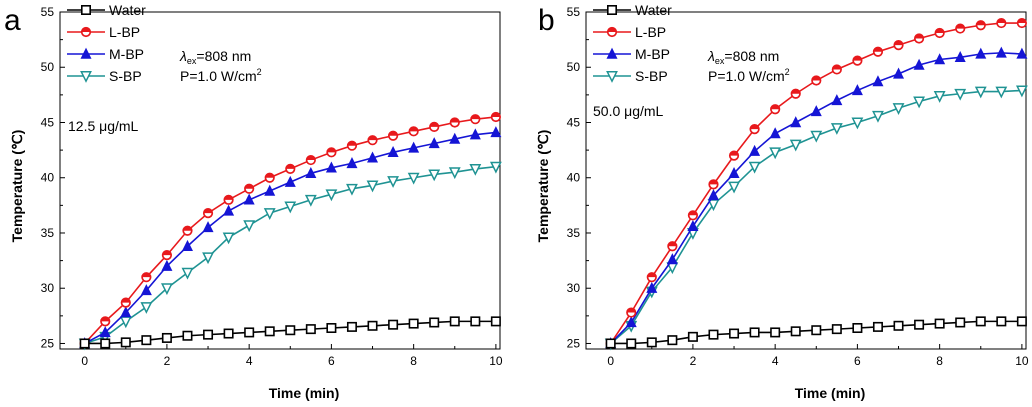 This screenshot has width=1032, height=407. What do you see at coordinates (830, 393) in the screenshot?
I see `x-axis-title: Time (min)` at bounding box center [830, 393].